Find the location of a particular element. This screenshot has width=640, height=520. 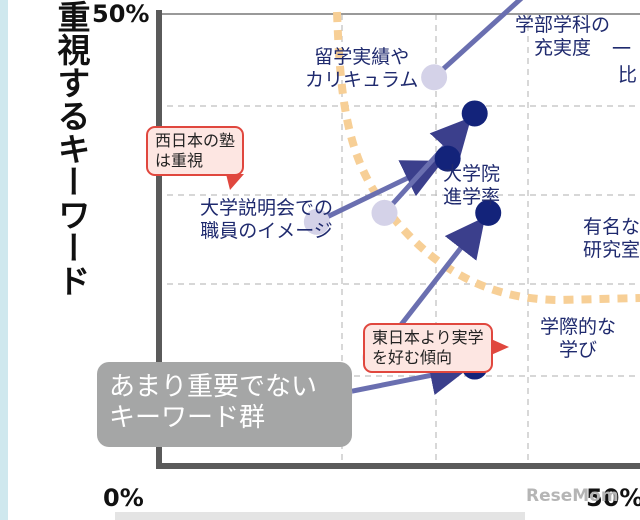

label-hi: 比 is located at coordinates (628, 75).